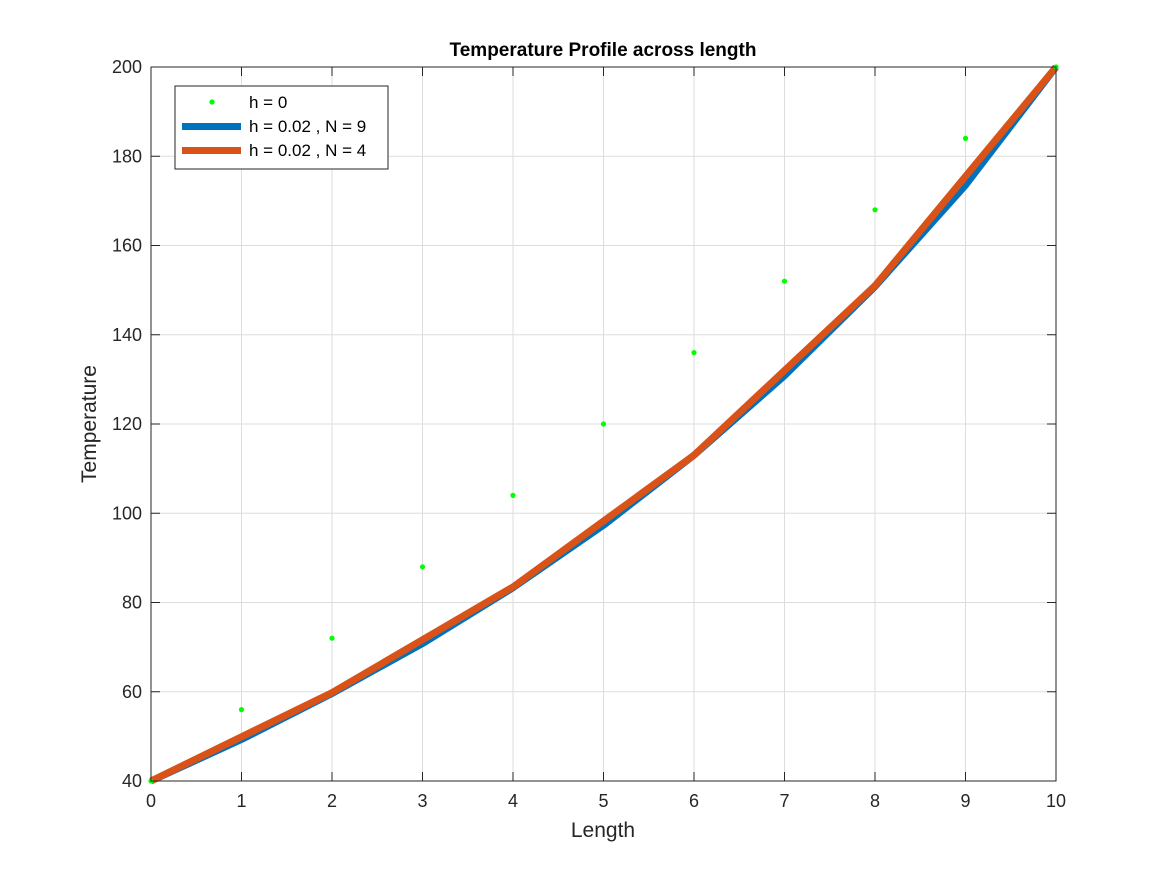 The height and width of the screenshot is (875, 1167). I want to click on x-axis-label: Length, so click(603, 830).